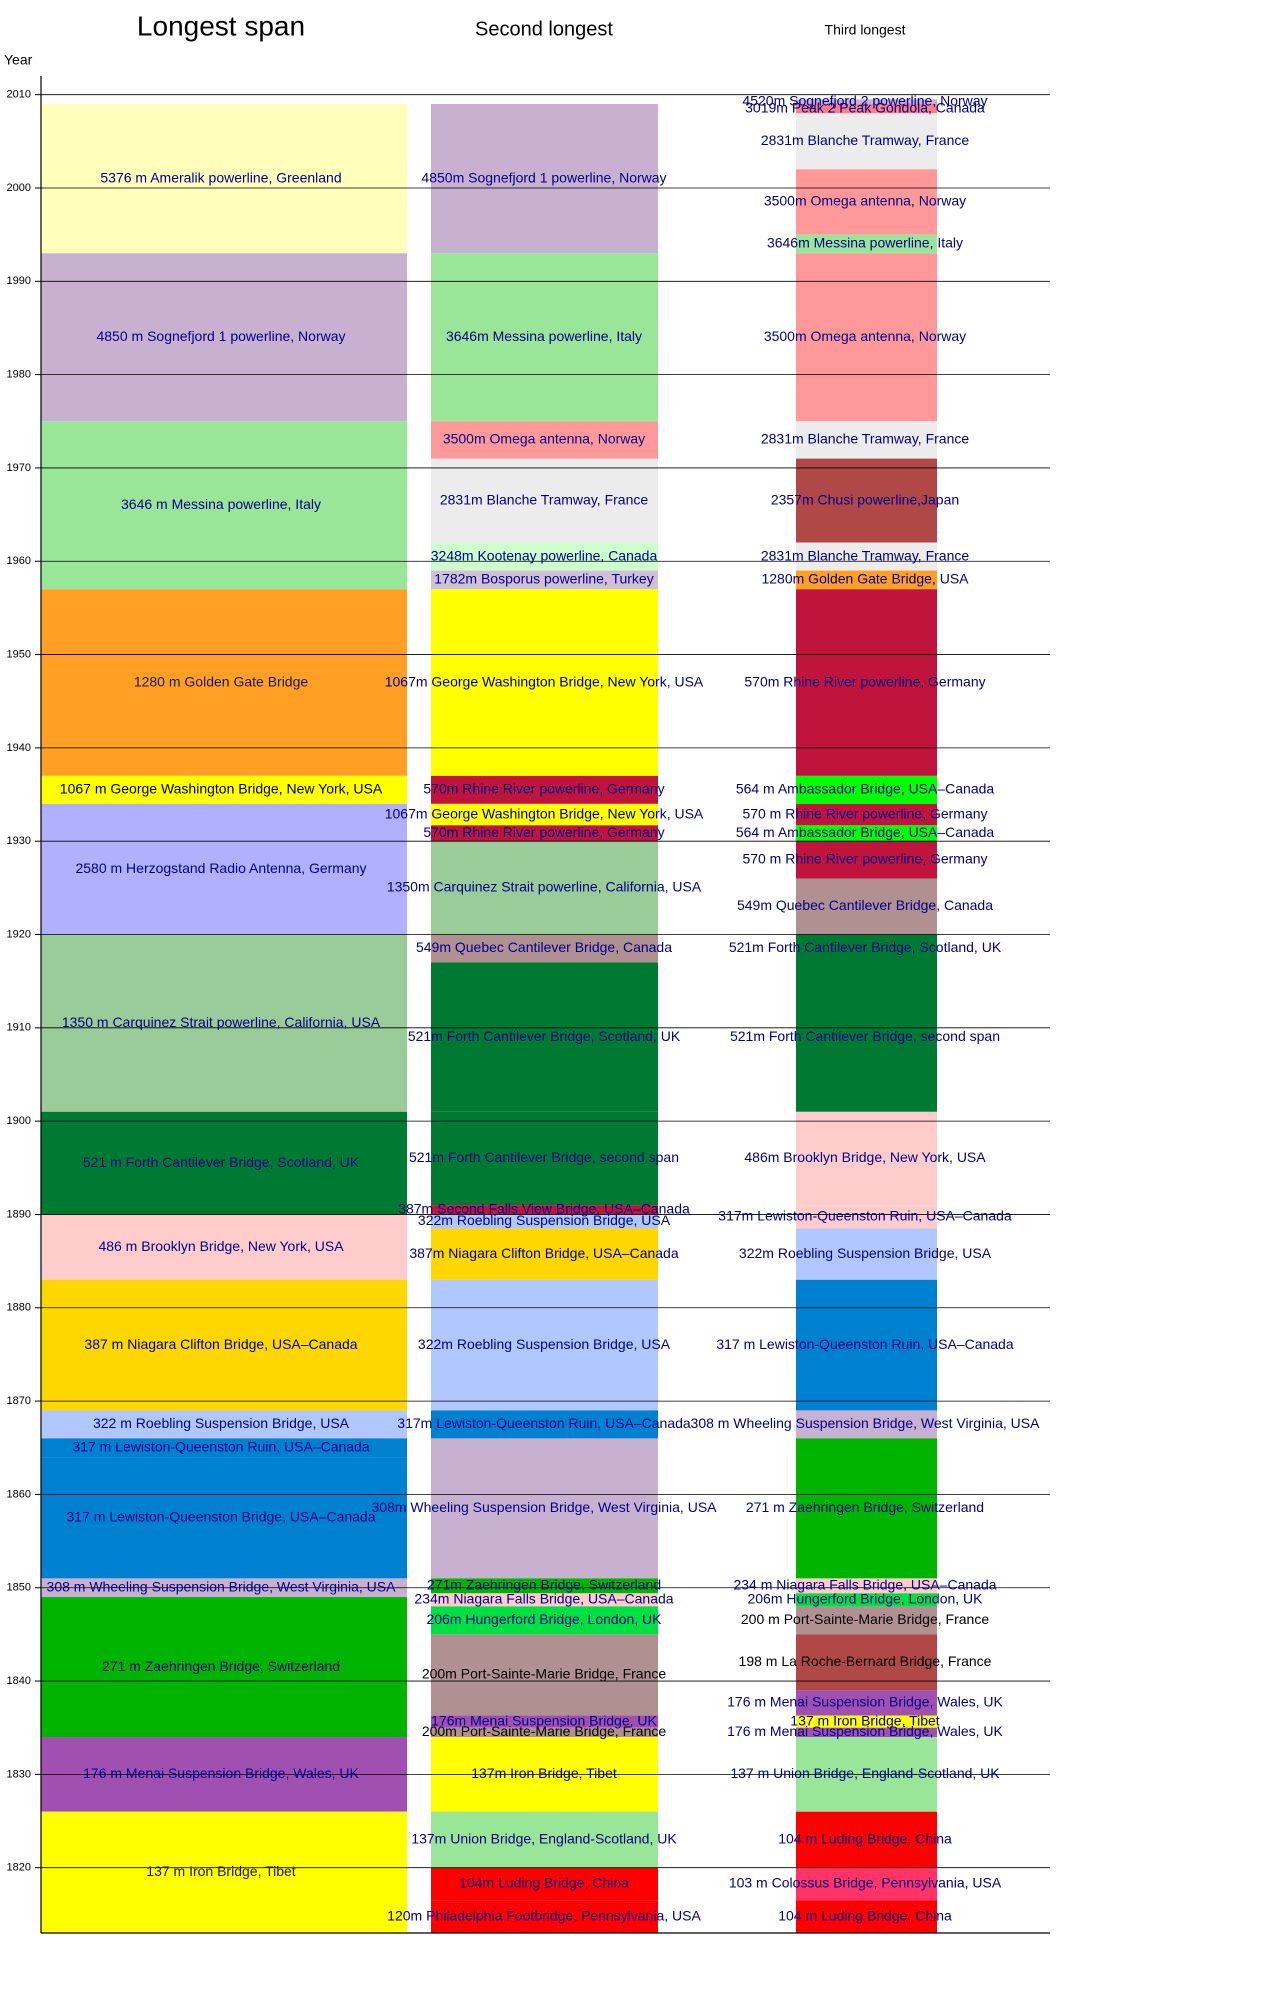 The image size is (1280, 2000). I want to click on y-tick-label: 1860, so click(19, 1494).